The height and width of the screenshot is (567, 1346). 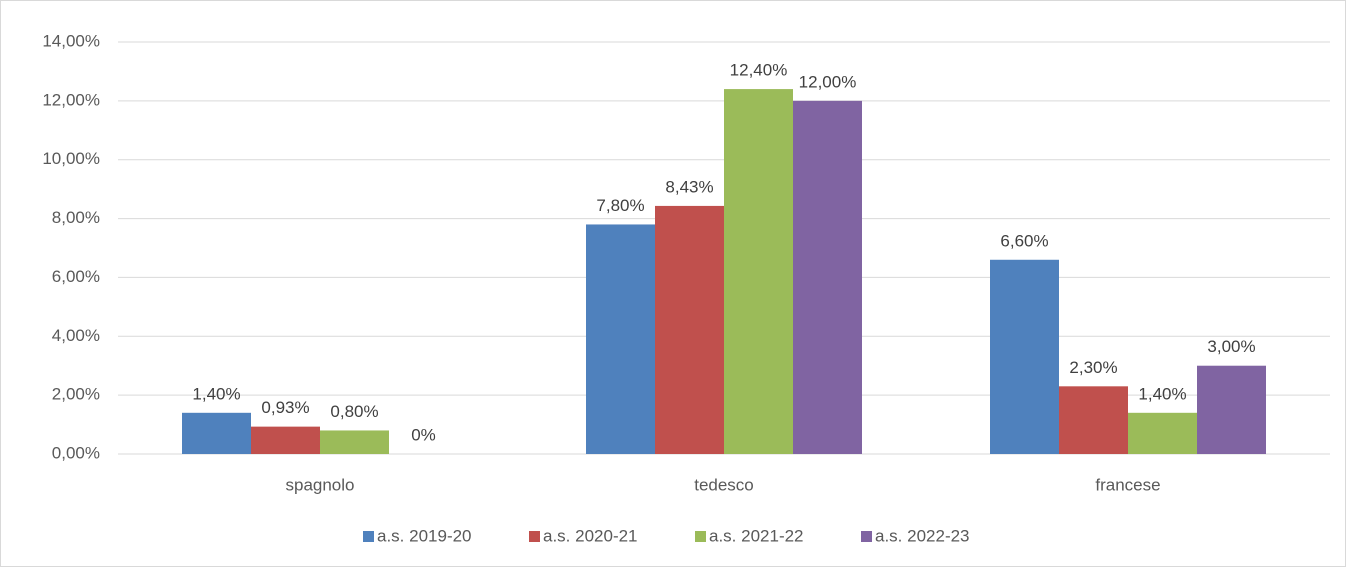 What do you see at coordinates (922, 535) in the screenshot?
I see `legend-label: a.s. 2022-23` at bounding box center [922, 535].